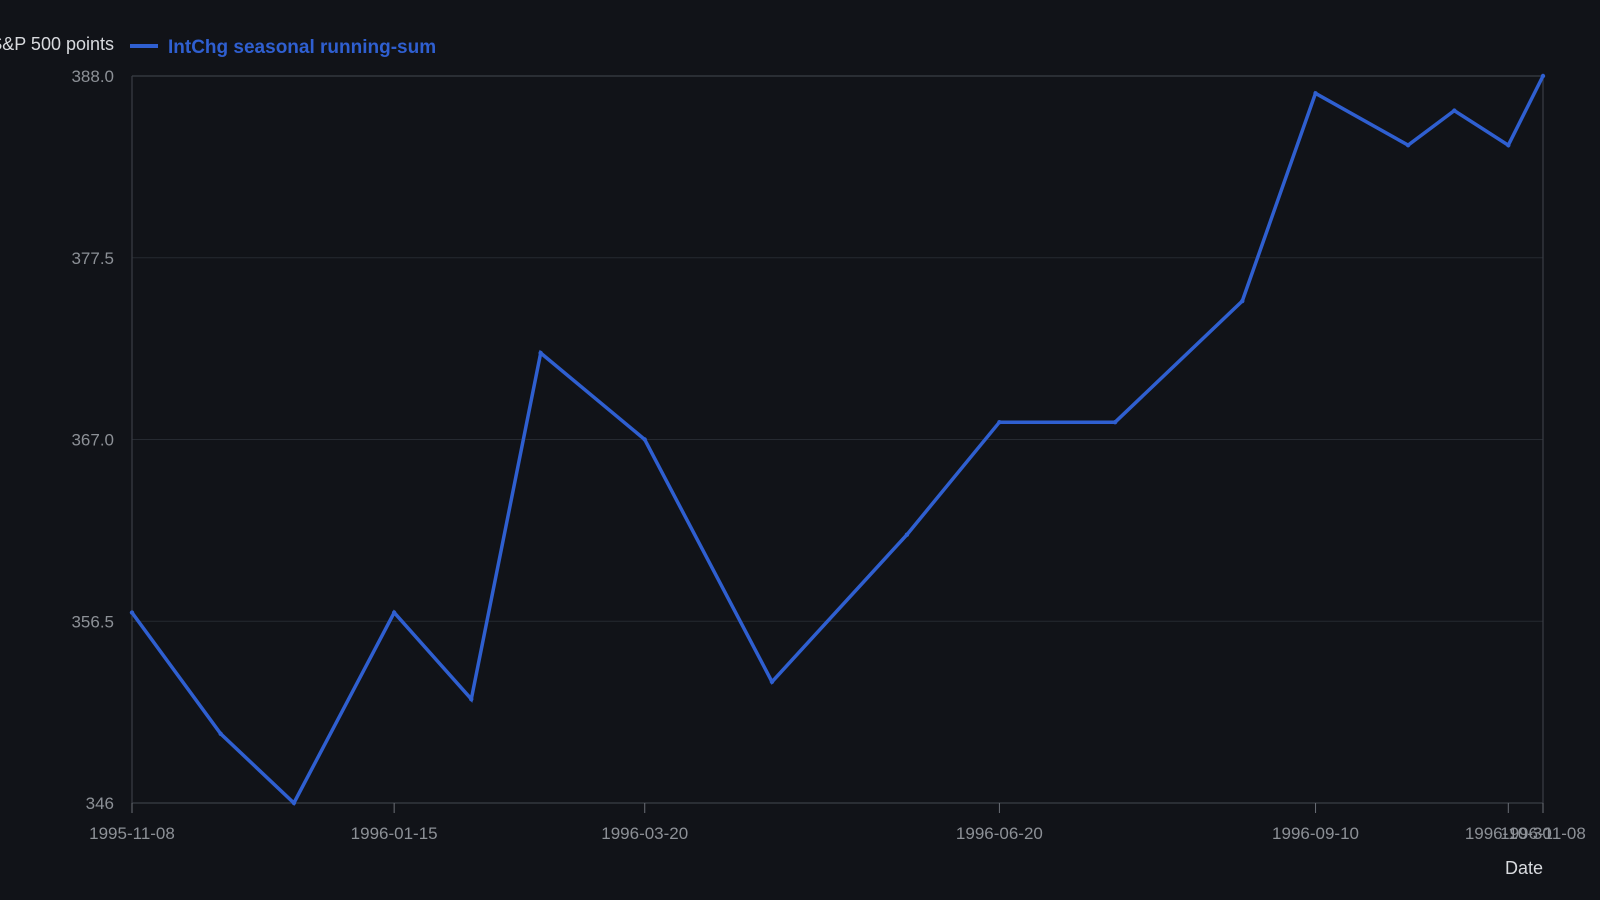  What do you see at coordinates (92, 621) in the screenshot?
I see `y-tick-label: 356.5` at bounding box center [92, 621].